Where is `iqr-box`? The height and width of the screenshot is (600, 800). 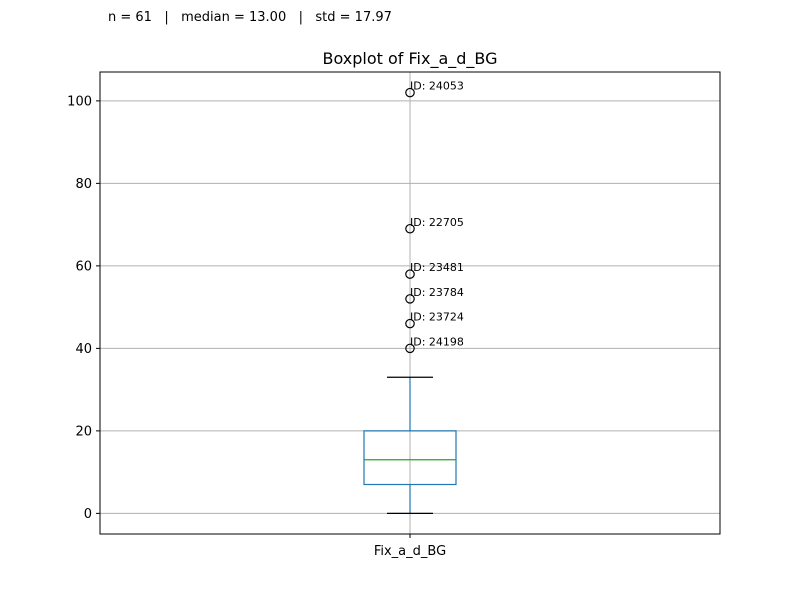 iqr-box is located at coordinates (410, 458).